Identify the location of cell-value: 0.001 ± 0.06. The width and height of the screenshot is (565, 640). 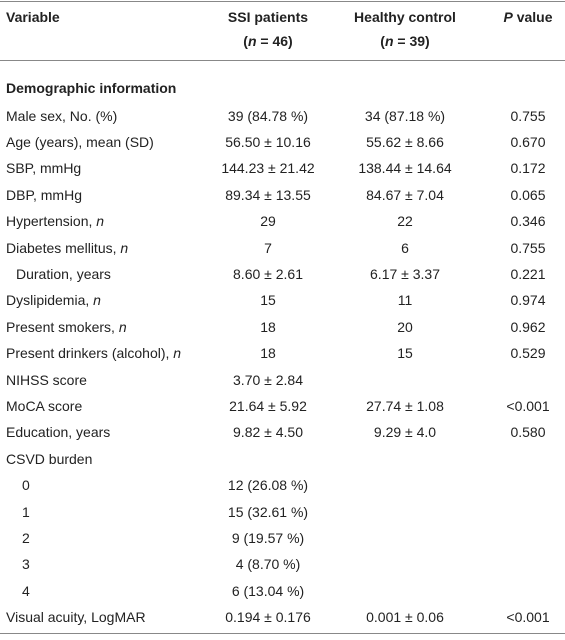
(405, 617).